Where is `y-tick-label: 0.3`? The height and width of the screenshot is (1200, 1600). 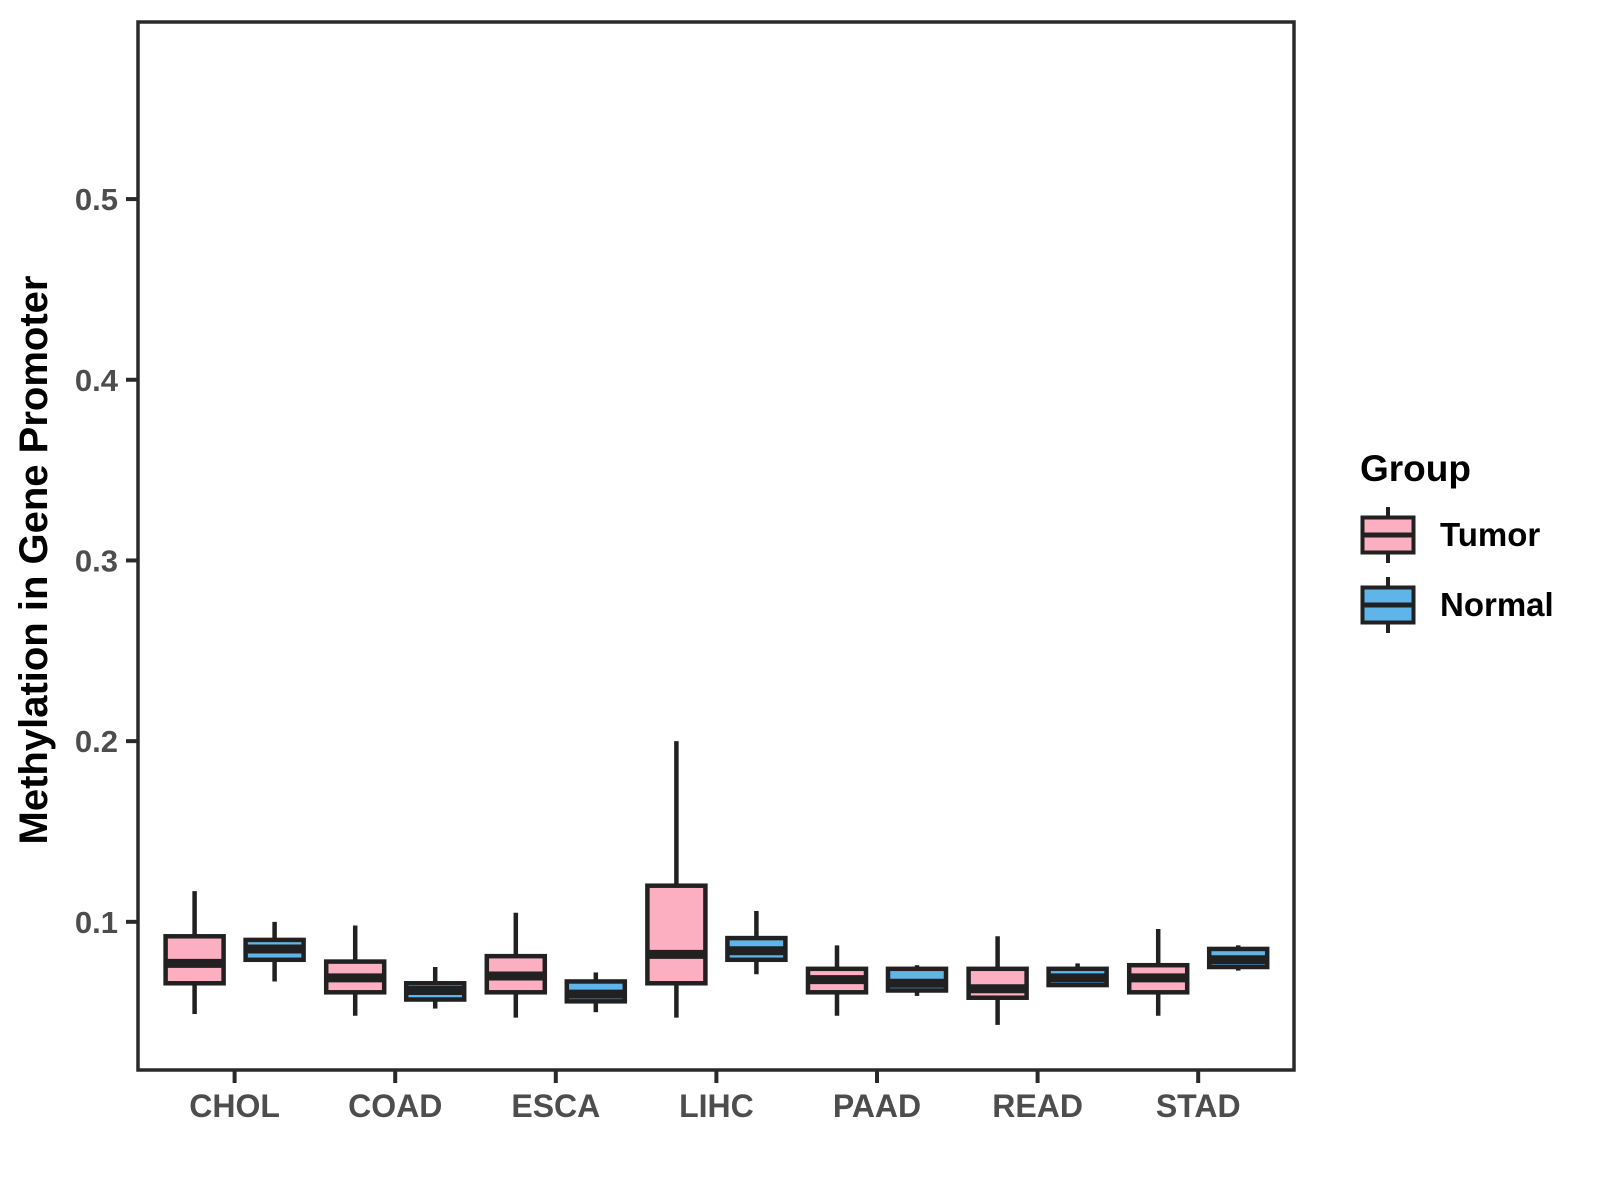
y-tick-label: 0.3 is located at coordinates (96, 560).